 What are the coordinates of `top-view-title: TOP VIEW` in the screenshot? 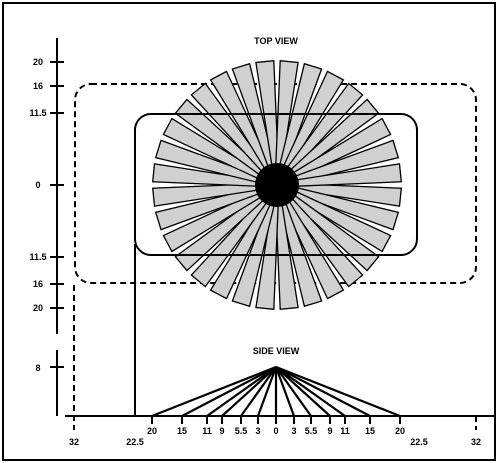 It's located at (276, 41).